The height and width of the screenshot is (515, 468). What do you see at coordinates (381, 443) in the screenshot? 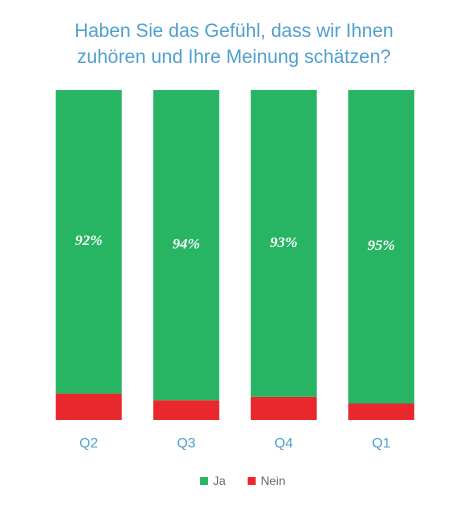
I see `x-tick-label: Q1` at bounding box center [381, 443].